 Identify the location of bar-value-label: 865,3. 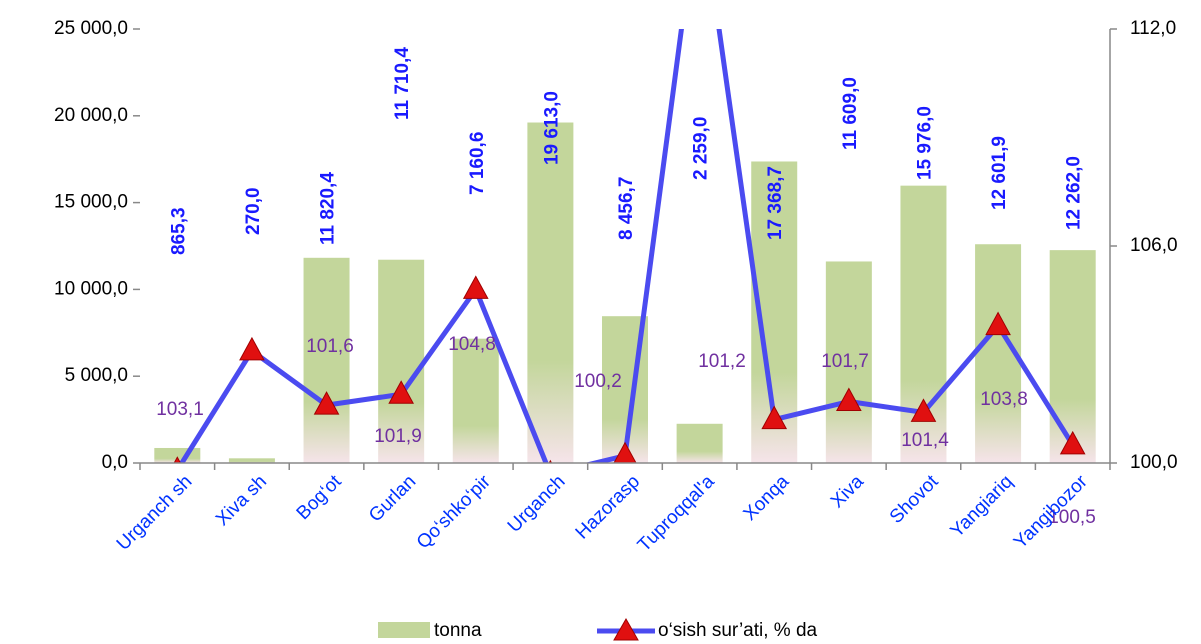
(178, 231).